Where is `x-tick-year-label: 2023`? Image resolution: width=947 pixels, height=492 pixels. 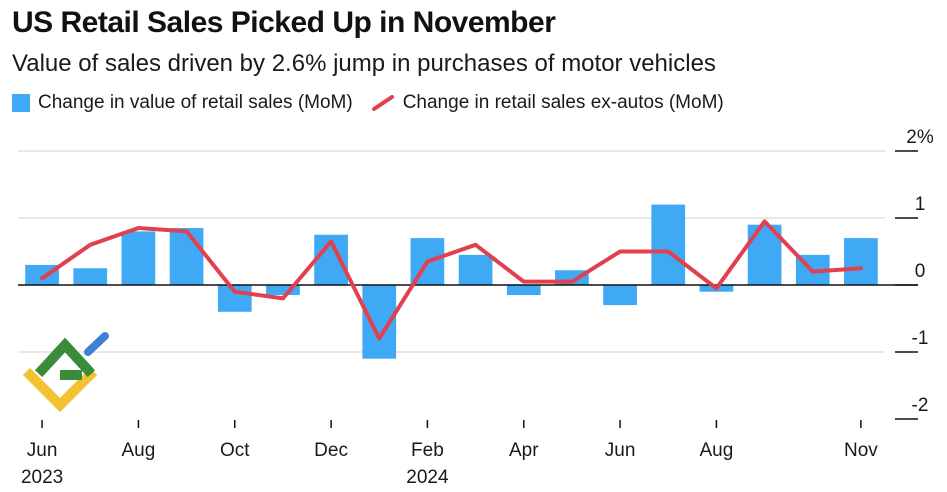
x-tick-year-label: 2023 is located at coordinates (42, 477).